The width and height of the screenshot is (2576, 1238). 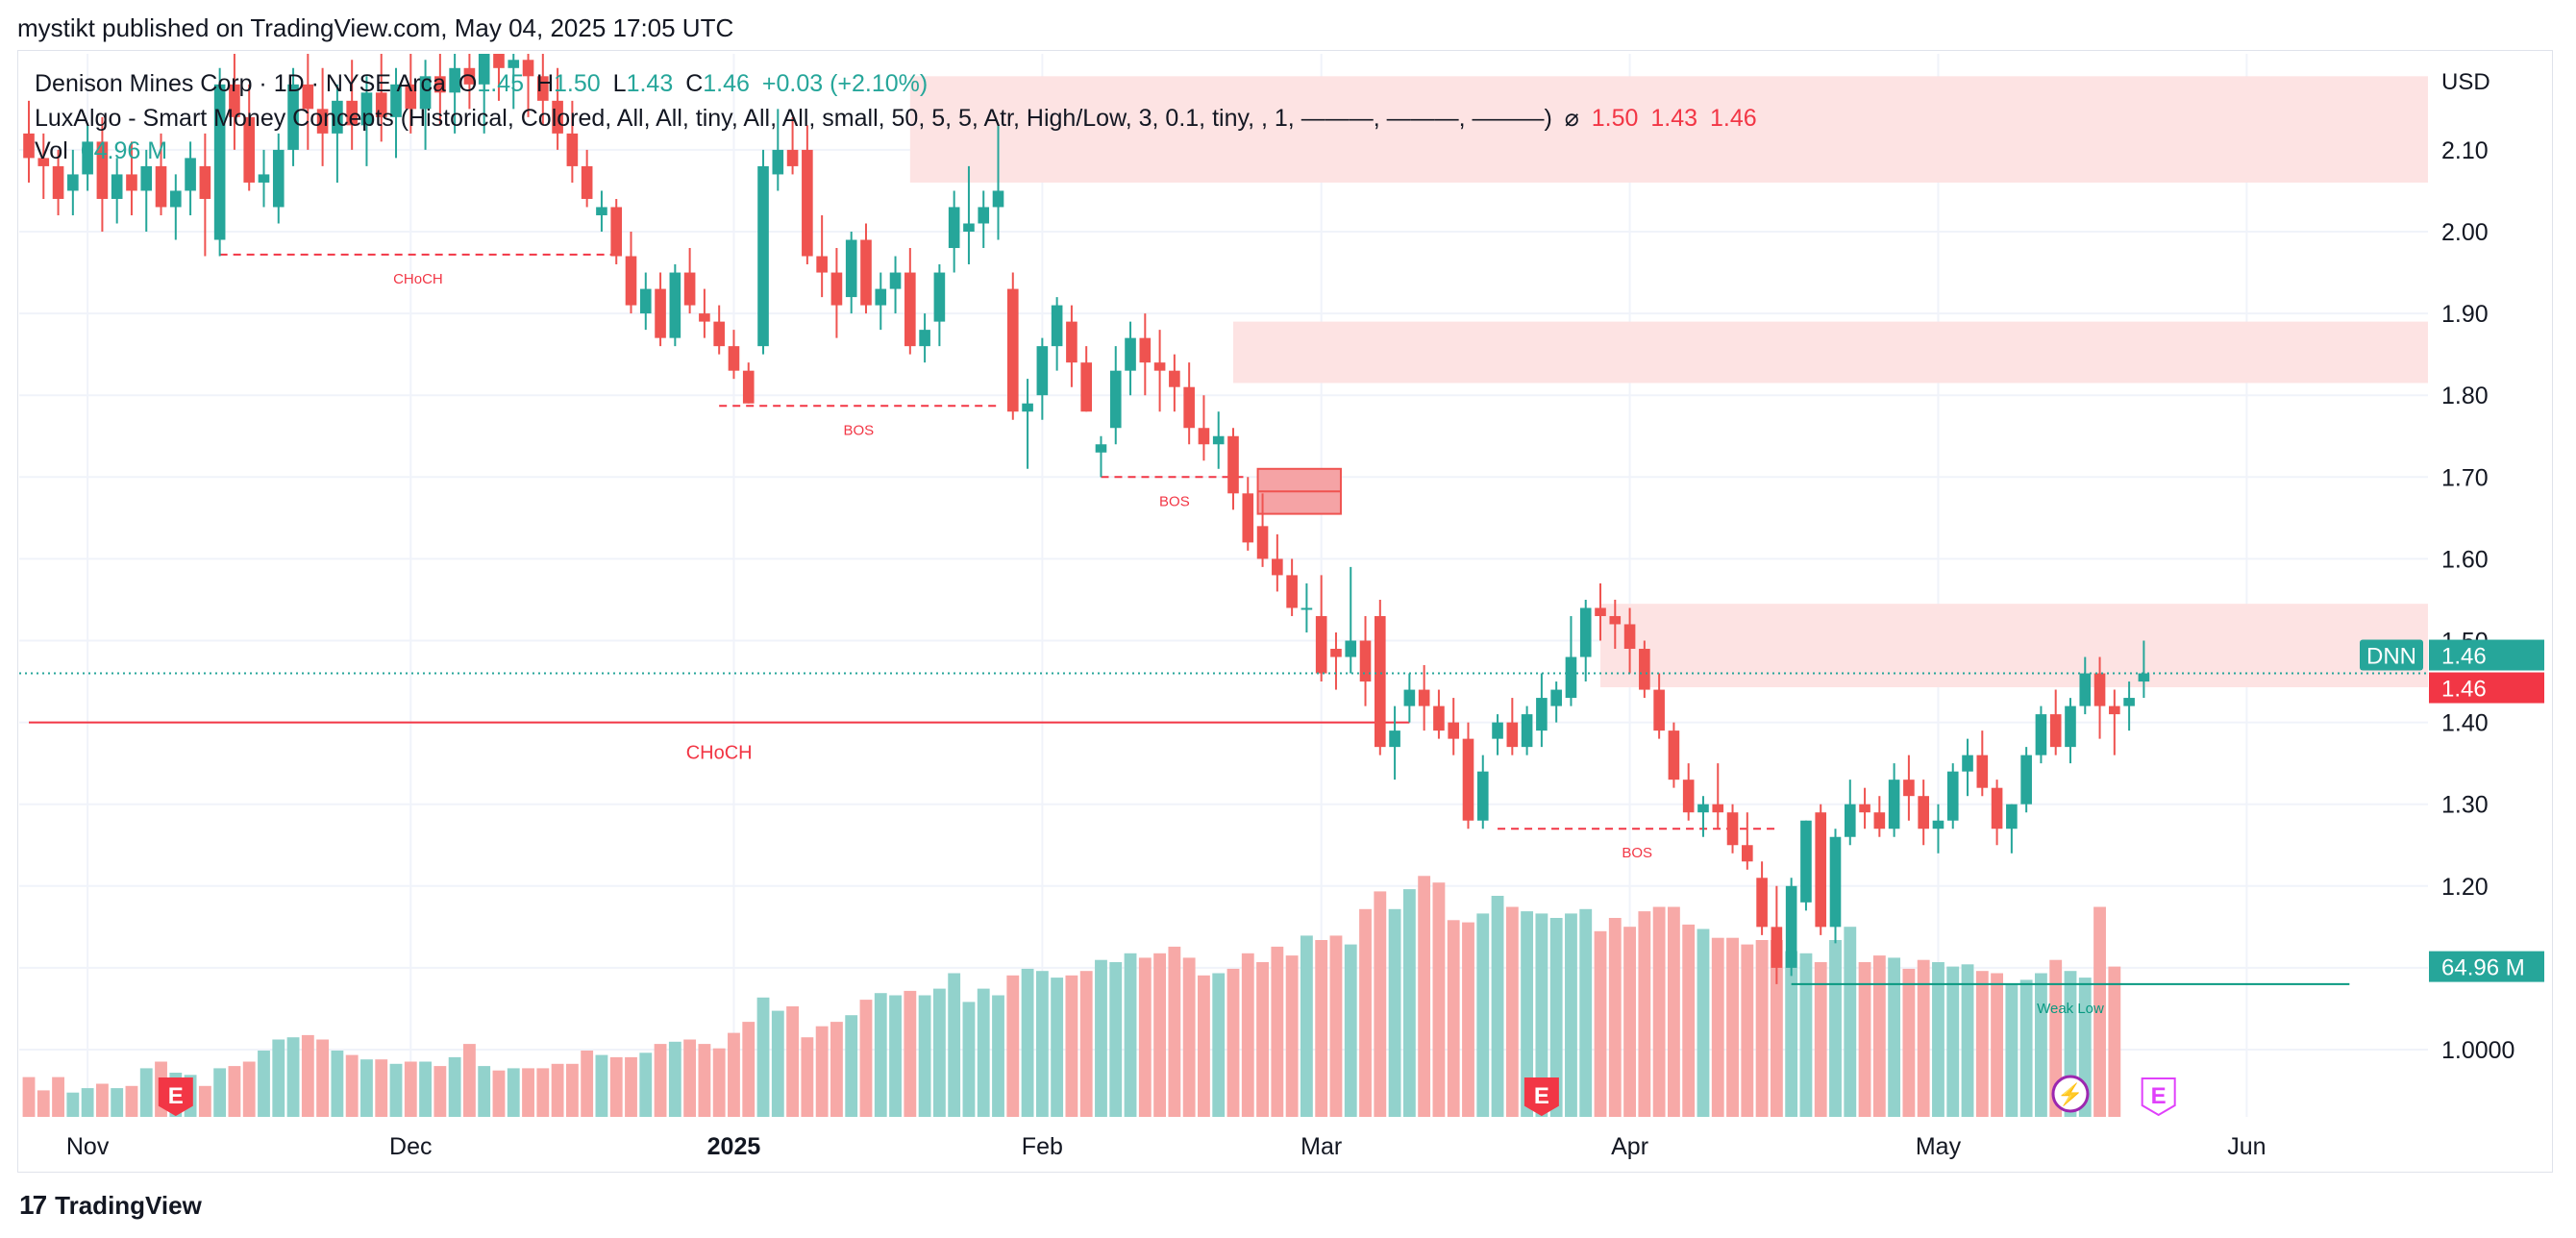 What do you see at coordinates (110, 1205) in the screenshot?
I see `footer-brand: 17 TradingView` at bounding box center [110, 1205].